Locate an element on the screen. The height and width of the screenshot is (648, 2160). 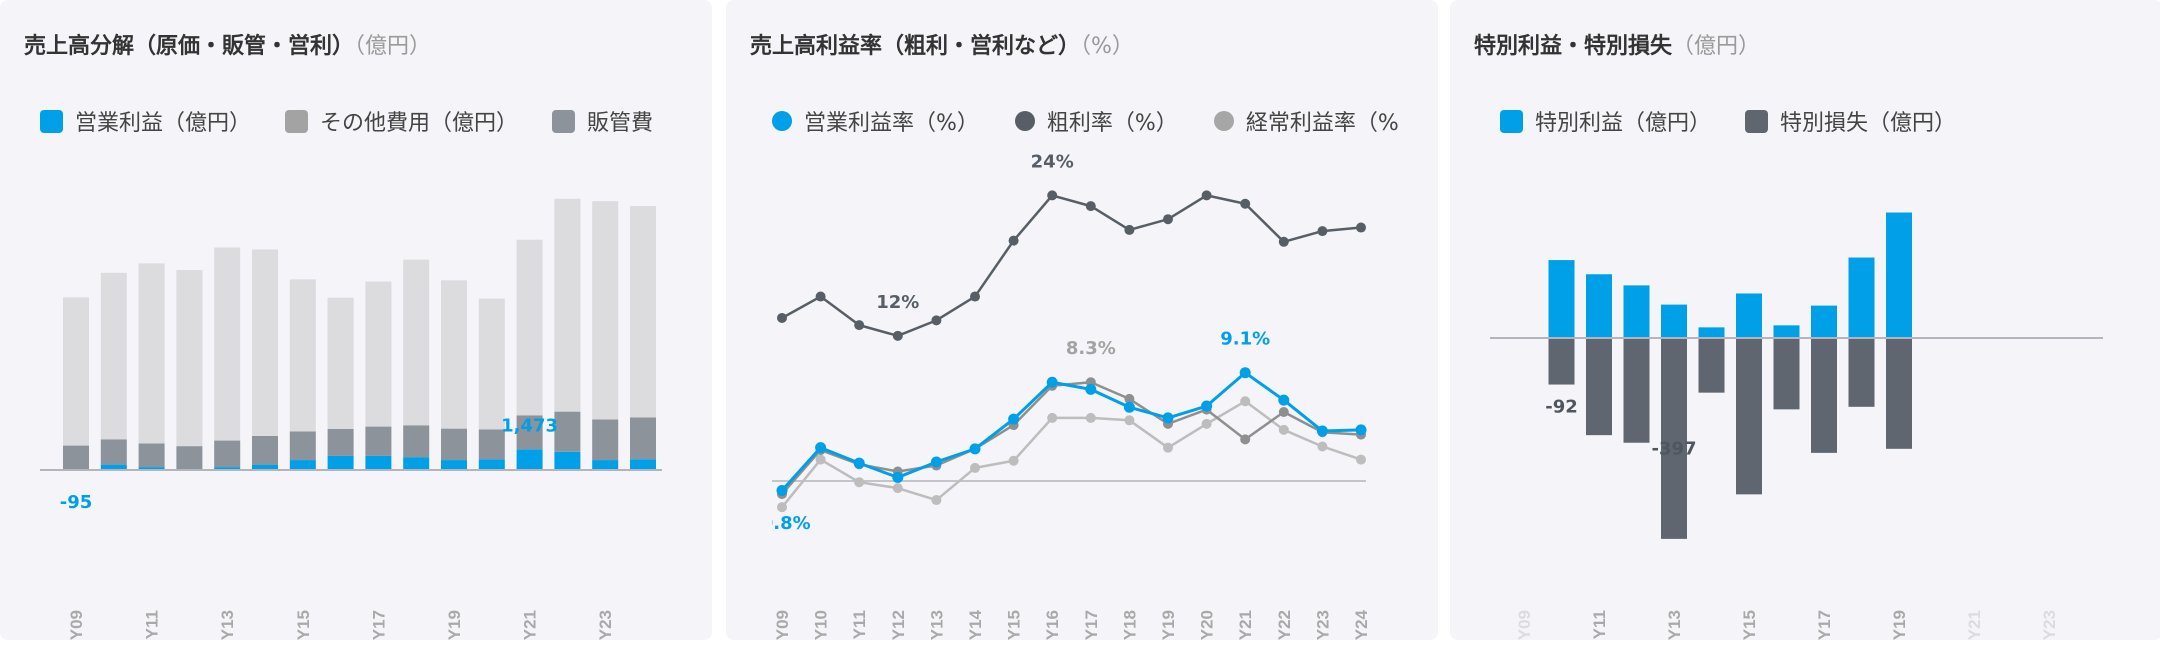
data-label: 9.1% is located at coordinates (1245, 339).